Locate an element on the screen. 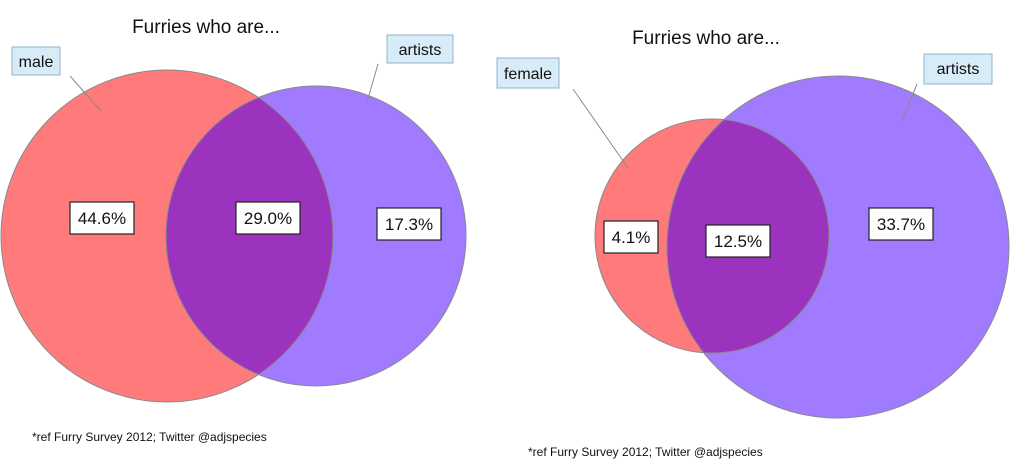 This screenshot has height=471, width=1024. value-female-only: 4.1% is located at coordinates (631, 237).